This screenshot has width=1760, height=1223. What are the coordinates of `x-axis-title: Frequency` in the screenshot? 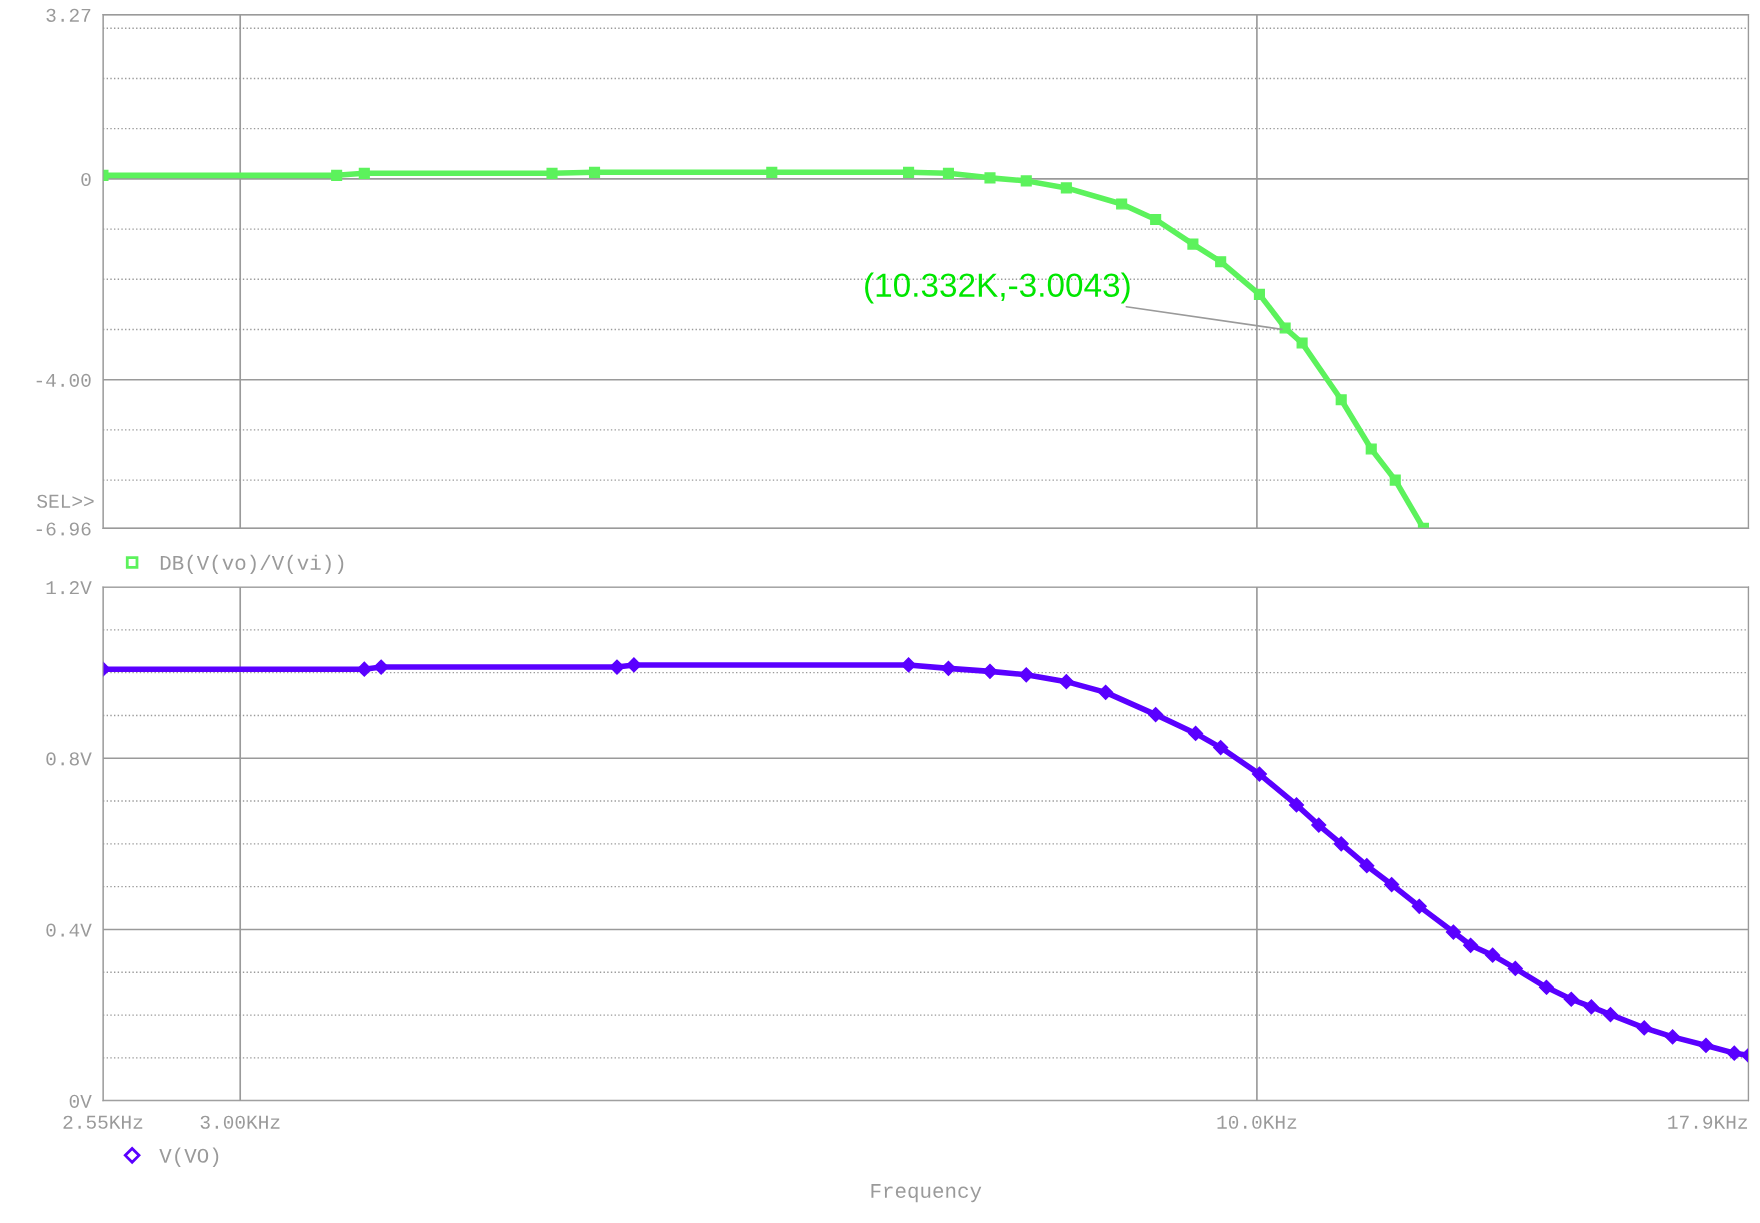 It's located at (926, 1193).